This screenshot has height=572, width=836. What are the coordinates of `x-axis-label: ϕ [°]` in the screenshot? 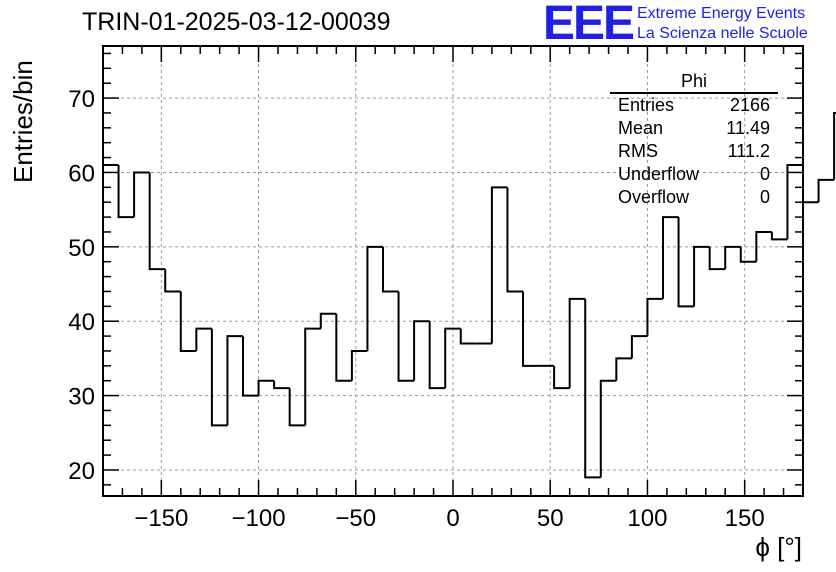 It's located at (778, 547).